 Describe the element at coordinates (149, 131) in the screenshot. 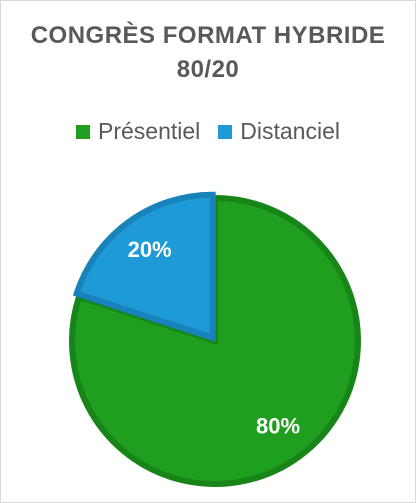

I see `legend-label: Présentiel` at that location.